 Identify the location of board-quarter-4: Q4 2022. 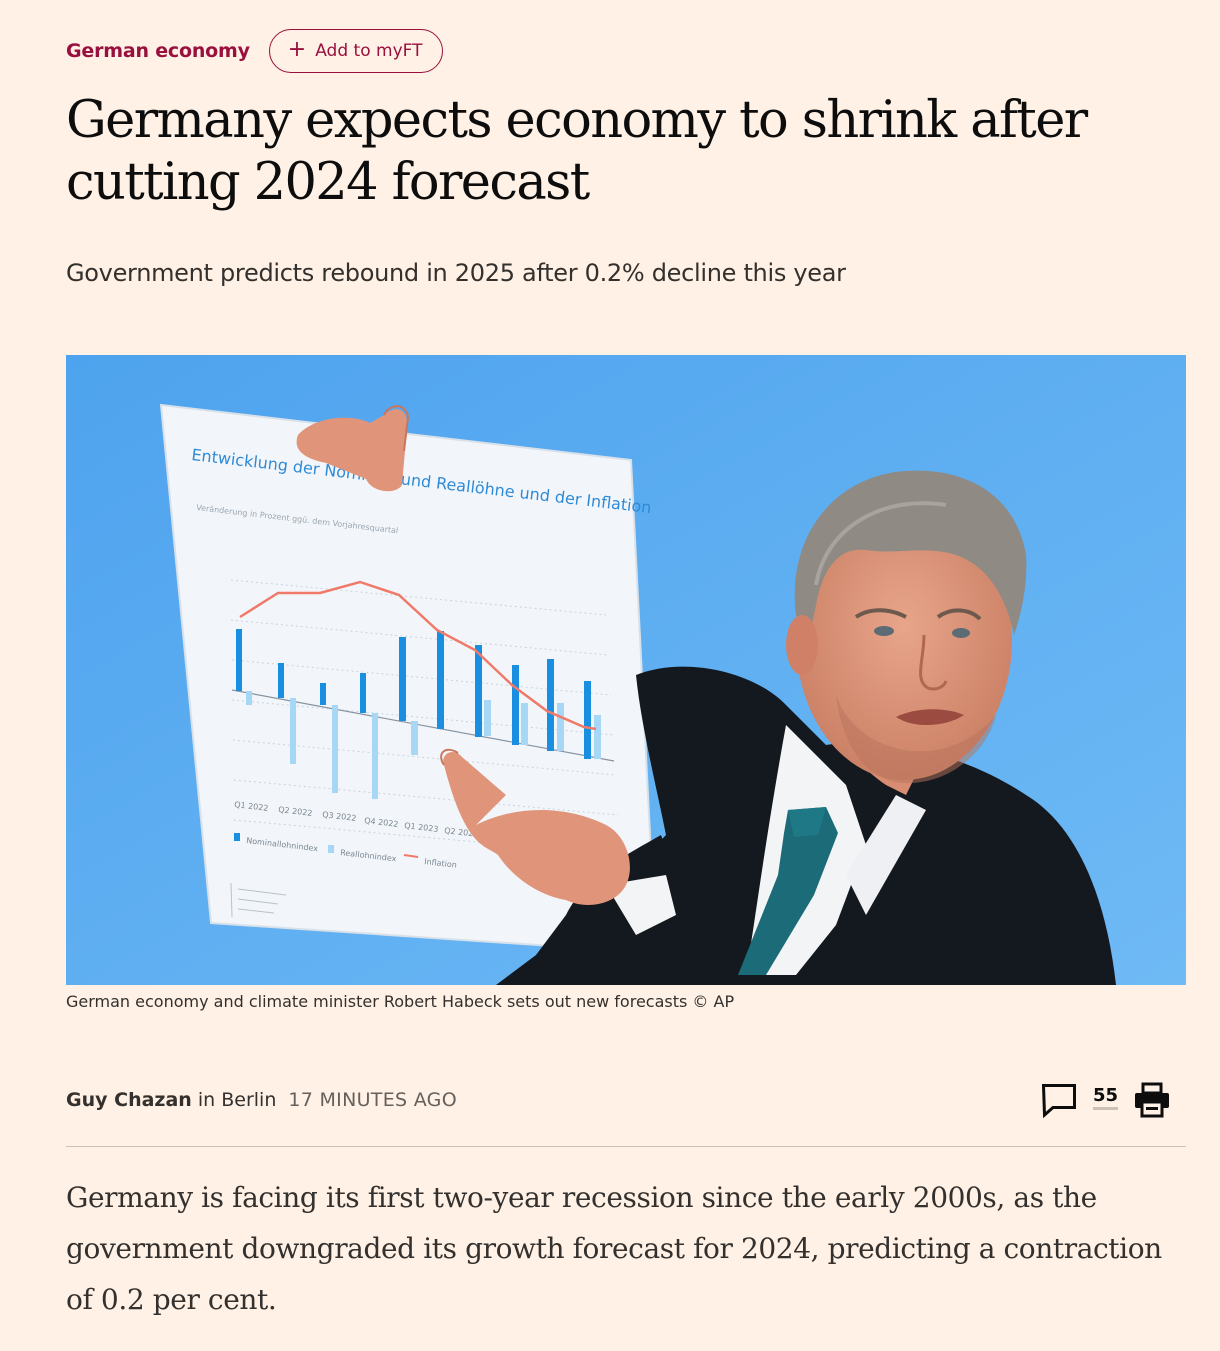
(381, 822).